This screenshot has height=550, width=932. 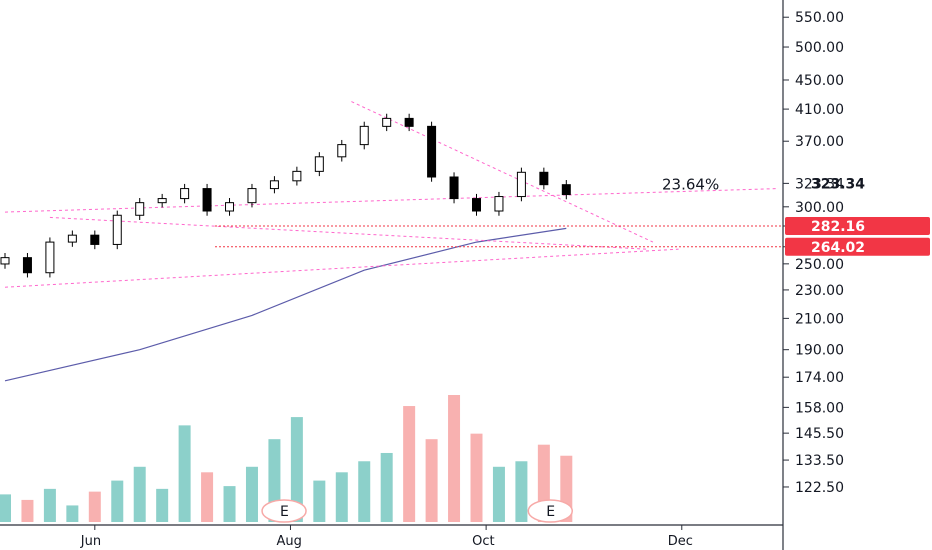 I want to click on y-tick-label: 250.00, so click(x=819, y=265).